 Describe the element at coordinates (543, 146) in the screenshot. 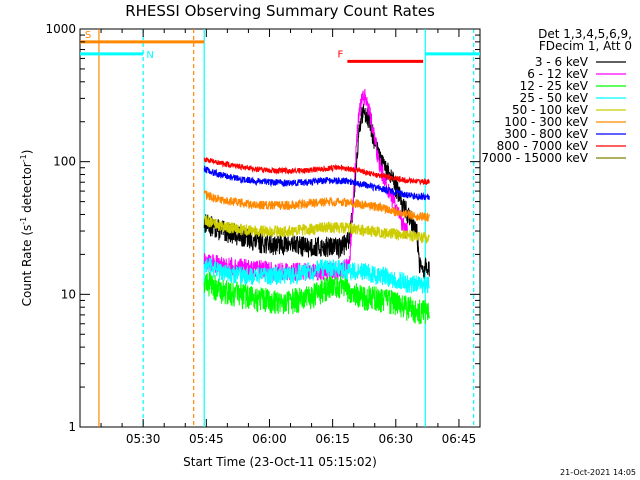

I see `legend-item-label: 800 - 7000 keV` at that location.